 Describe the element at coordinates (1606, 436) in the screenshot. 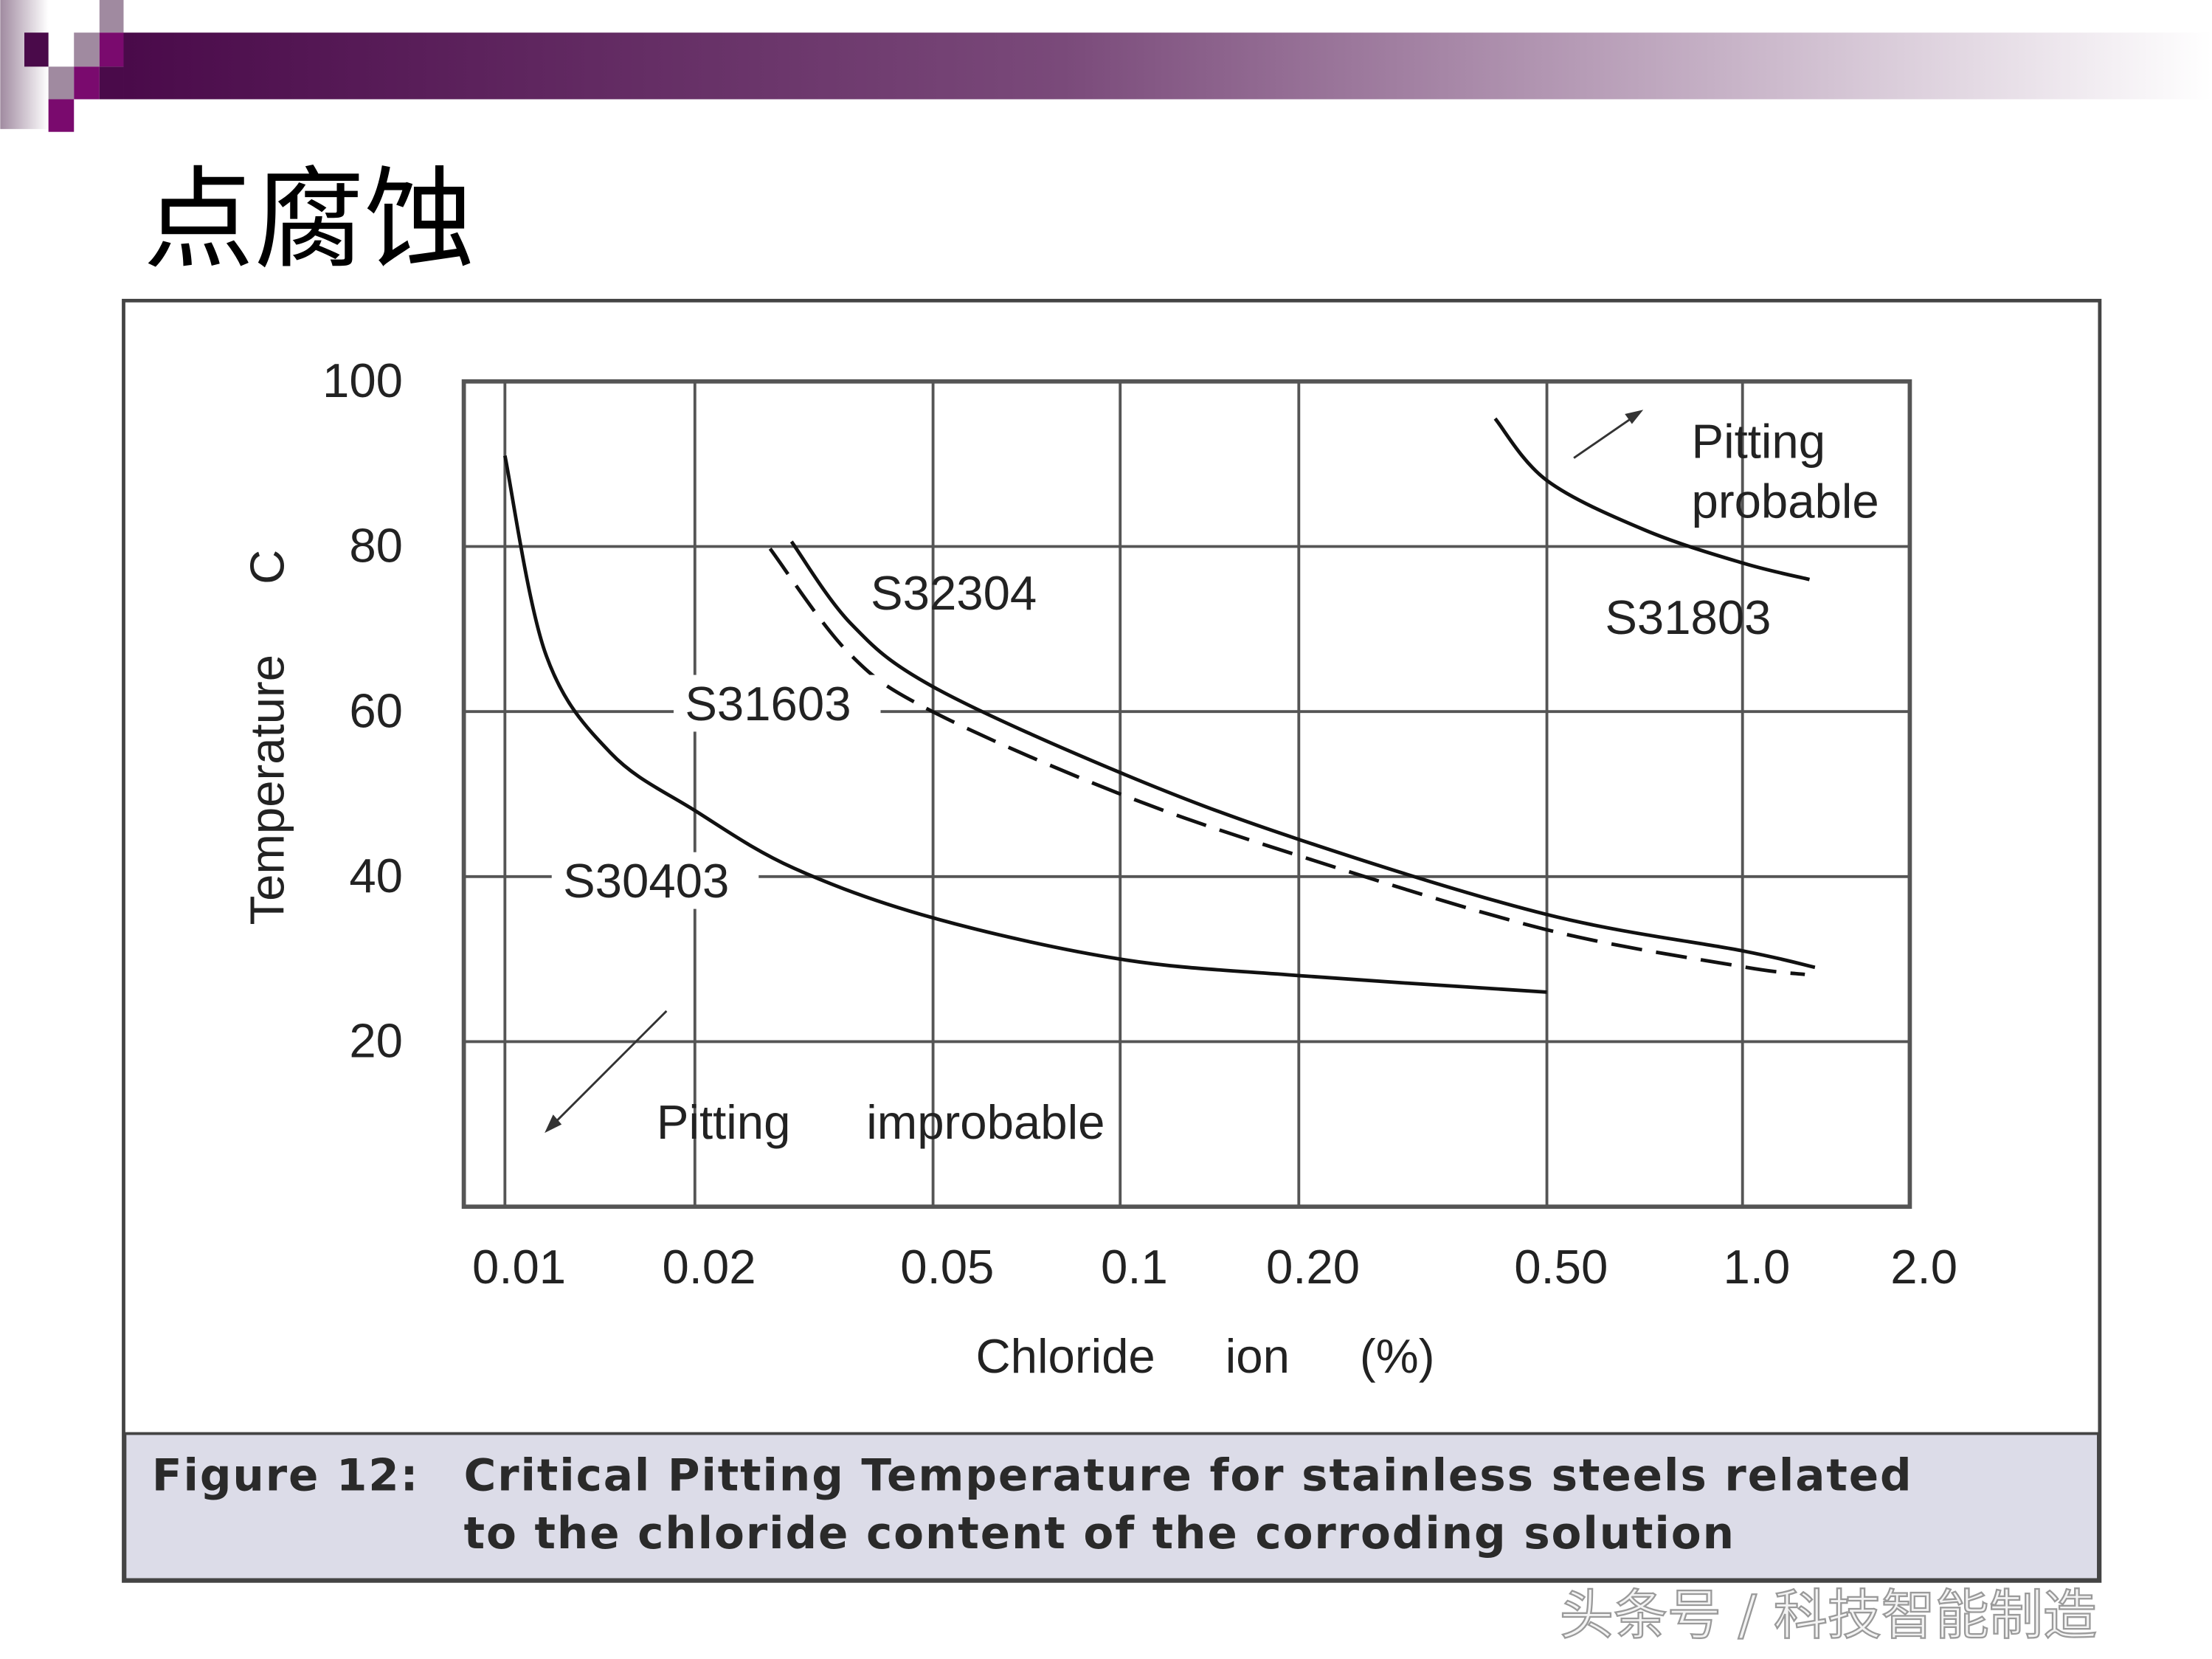

I see `arrow-probable-icon` at that location.